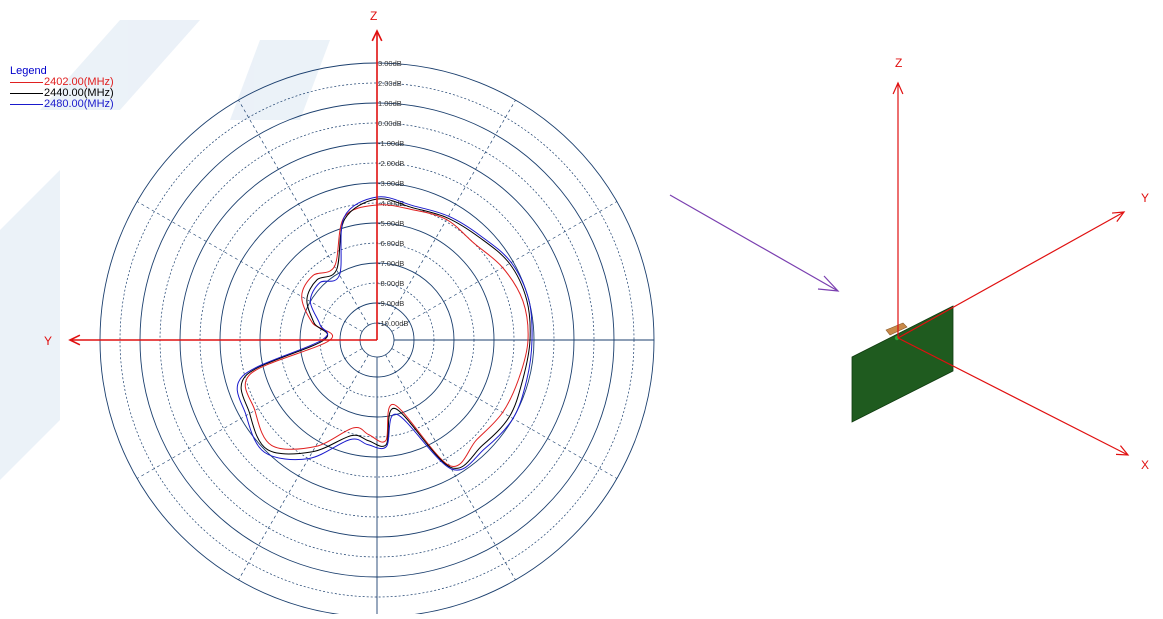 This screenshot has height=619, width=1163. What do you see at coordinates (74, 340) in the screenshot?
I see `polar-y-axis-head` at bounding box center [74, 340].